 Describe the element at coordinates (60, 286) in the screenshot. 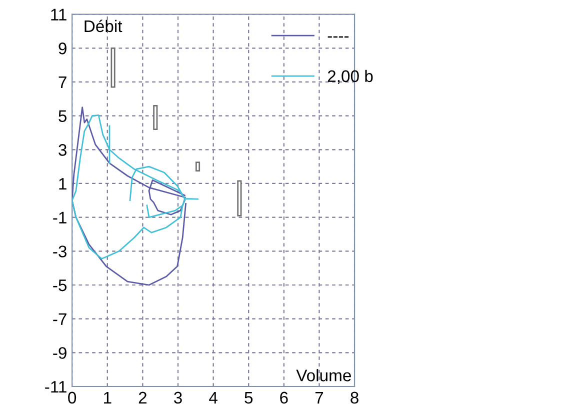

I see `y-tick-label: -5` at that location.